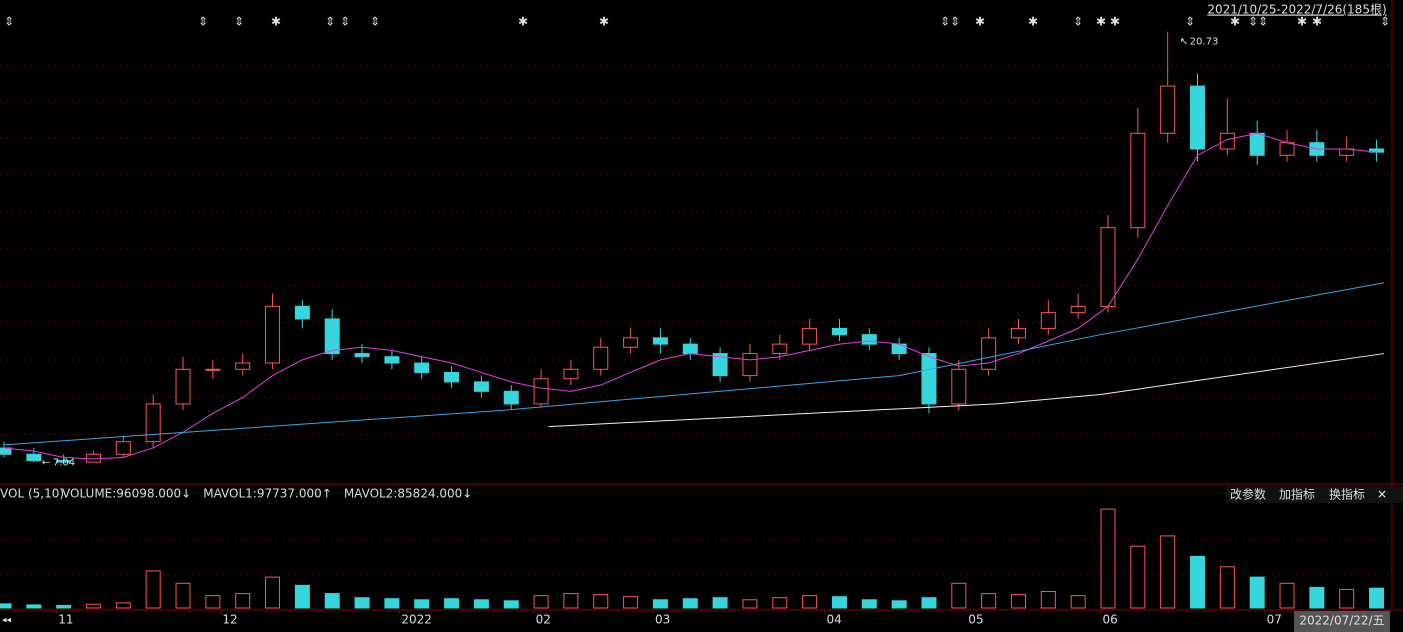 The image size is (1403, 632). Describe the element at coordinates (697, 22) in the screenshot. I see `event-markers: ⇕ ⇕ ⇕ ✱ ⇕ ⇕ ⇕ ✱ ✱ ⇕⇕ ✱ ✱ ⇕ ✱ ✱ ⇕ ✱ ⇕⇕ ✱ ✱ ⇕` at that location.